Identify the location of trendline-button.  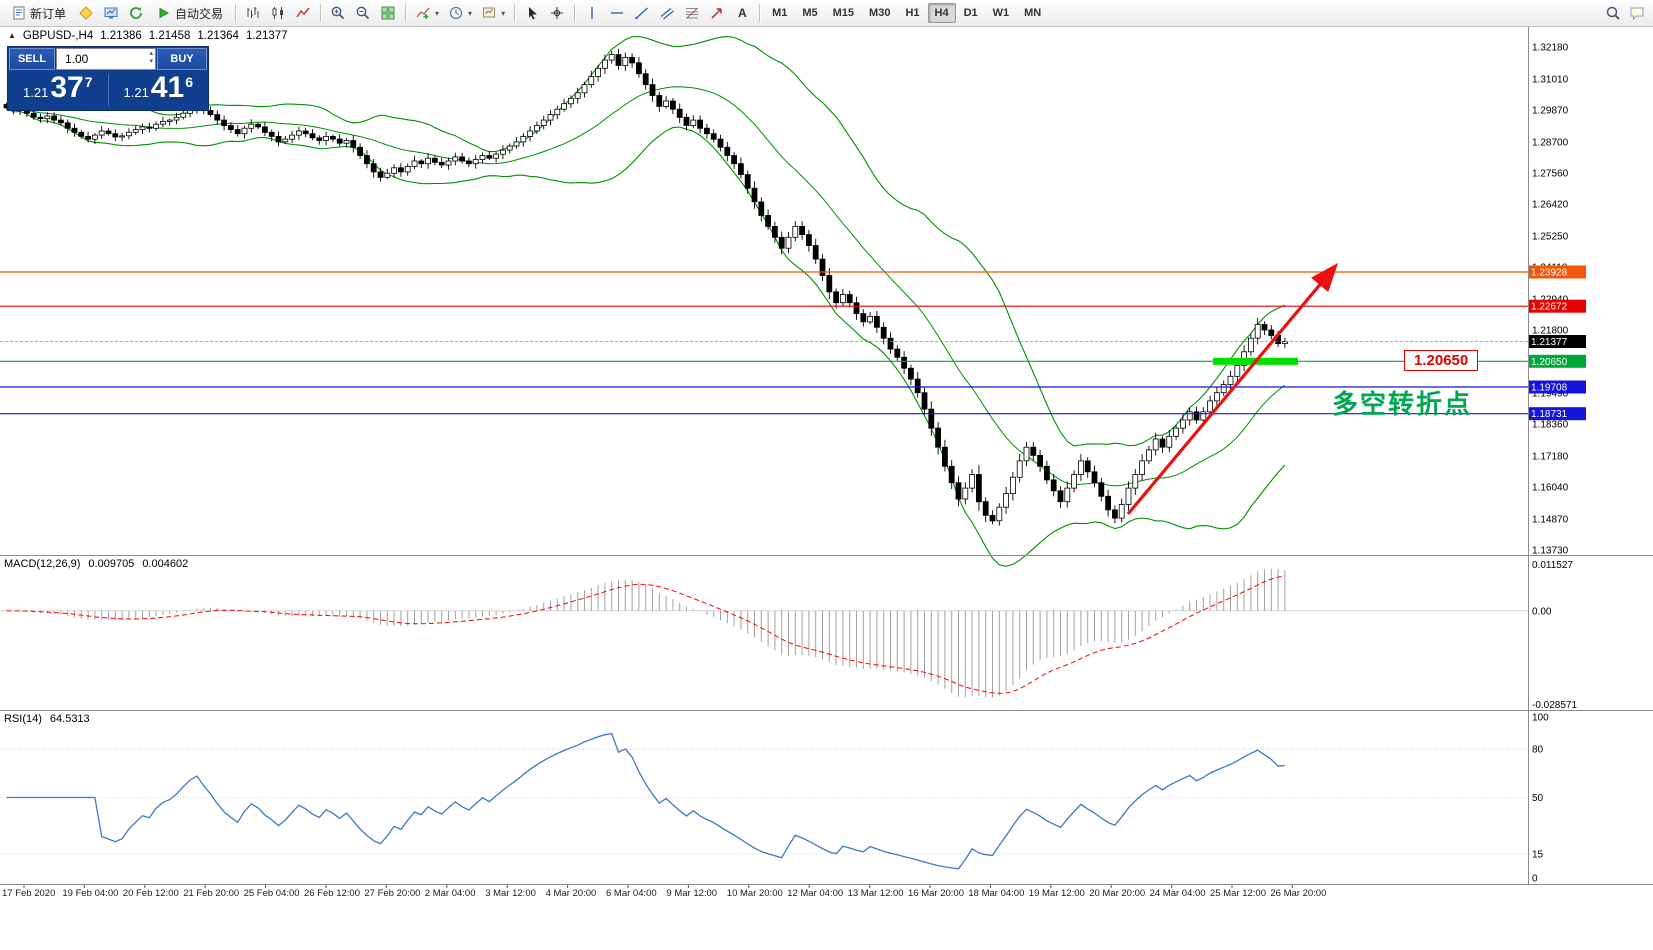
(642, 13).